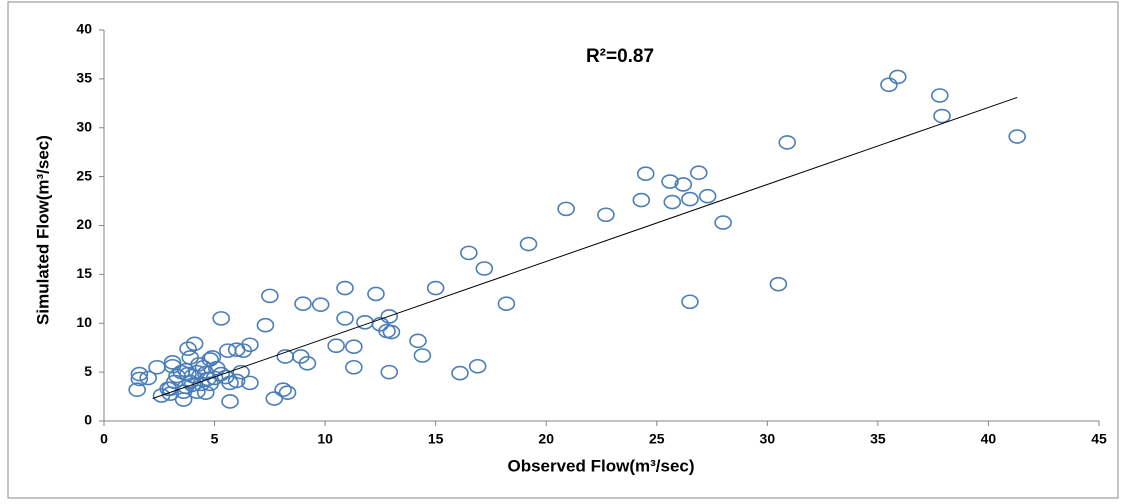 Image resolution: width=1127 pixels, height=504 pixels. What do you see at coordinates (657, 439) in the screenshot?
I see `x-tick-label: 25` at bounding box center [657, 439].